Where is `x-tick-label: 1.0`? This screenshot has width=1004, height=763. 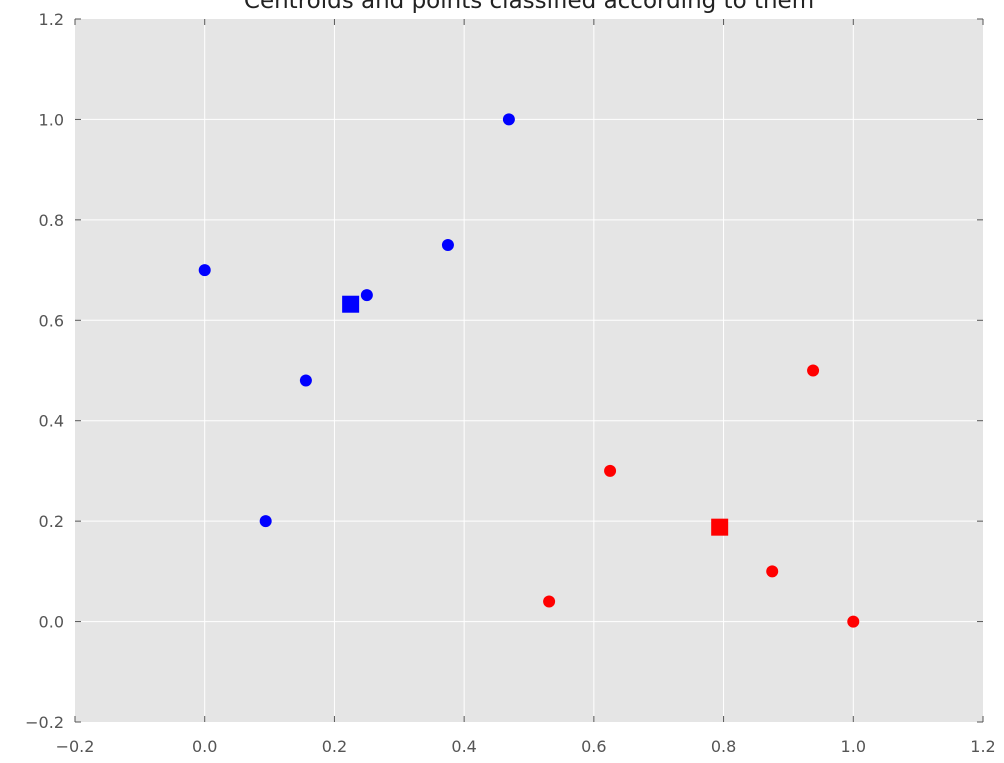 x-tick-label: 1.0 is located at coordinates (853, 746).